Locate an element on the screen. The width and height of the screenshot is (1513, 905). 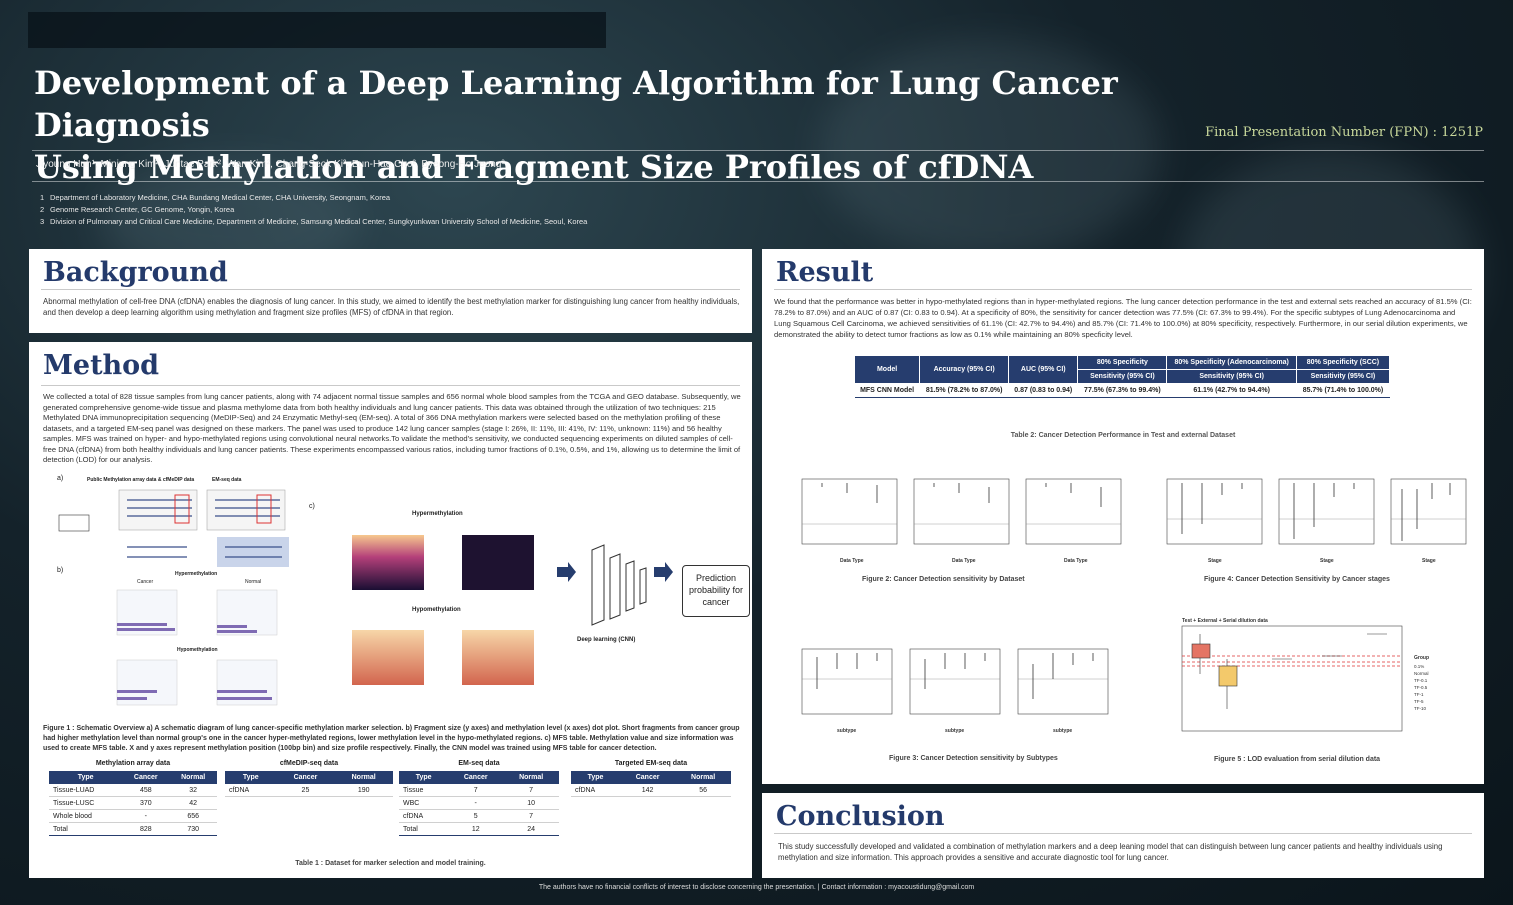
normal-label: Normal is located at coordinates (253, 582).